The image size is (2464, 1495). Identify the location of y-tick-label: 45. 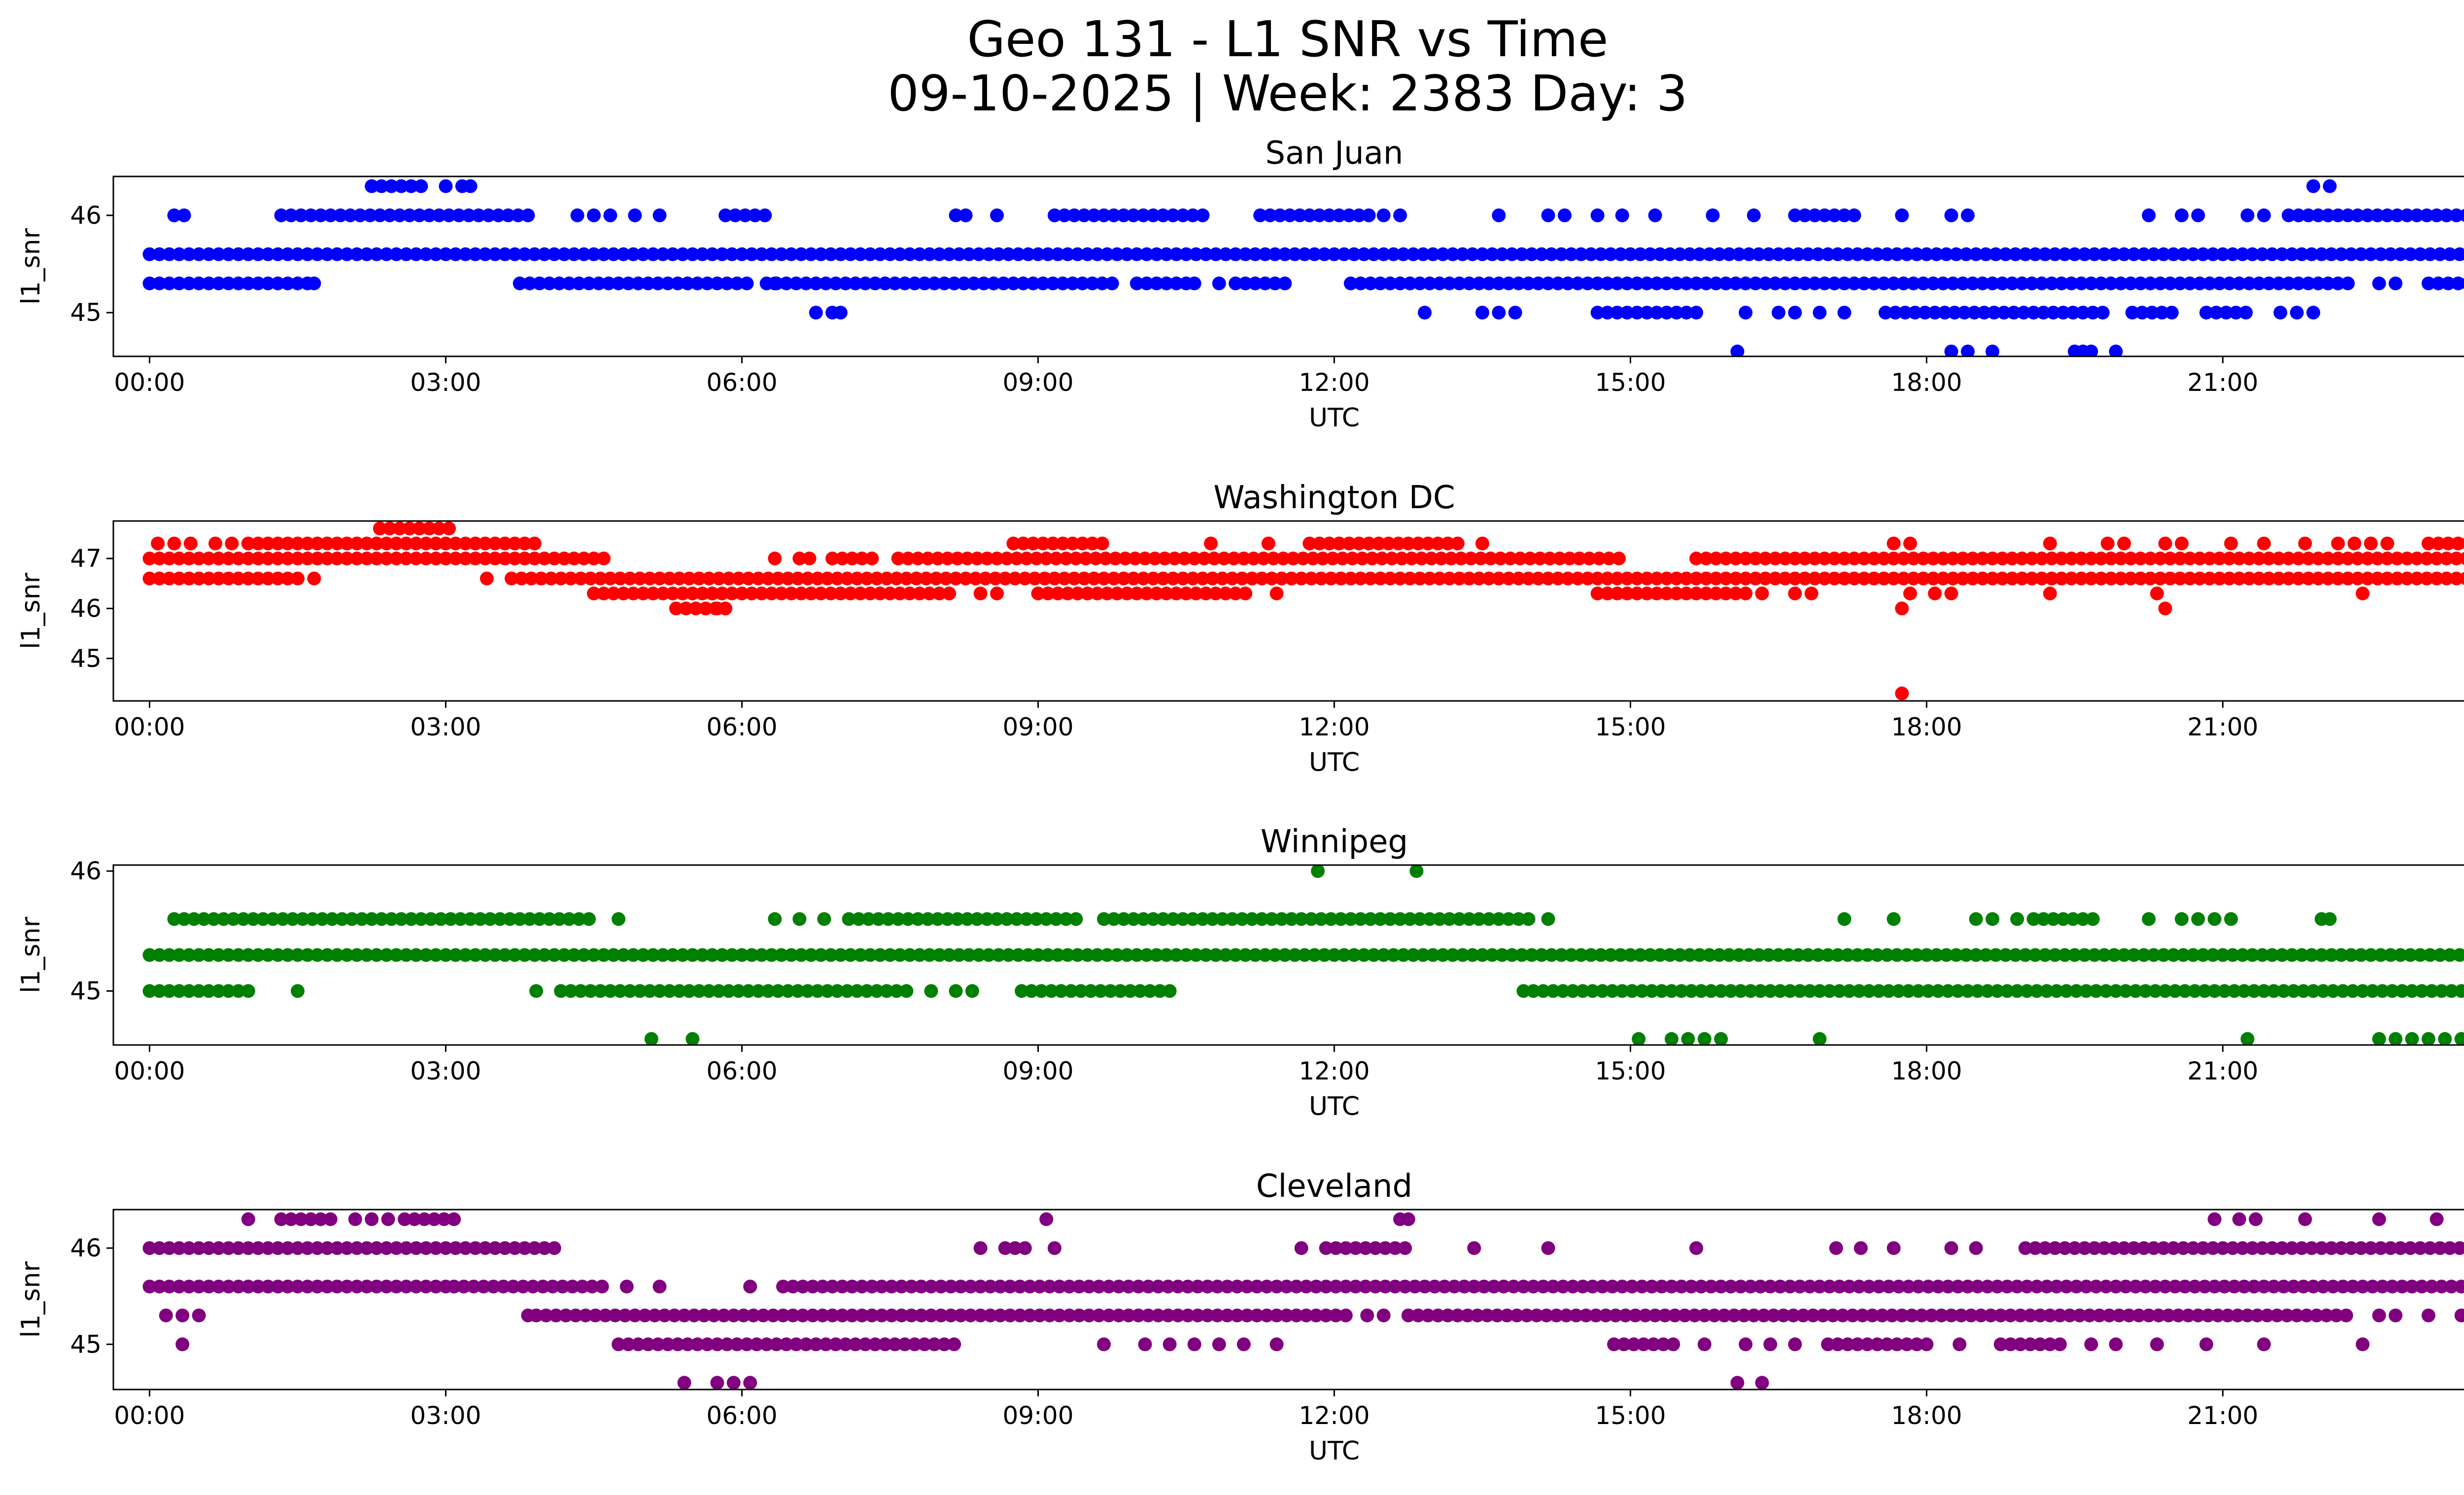
(86, 312).